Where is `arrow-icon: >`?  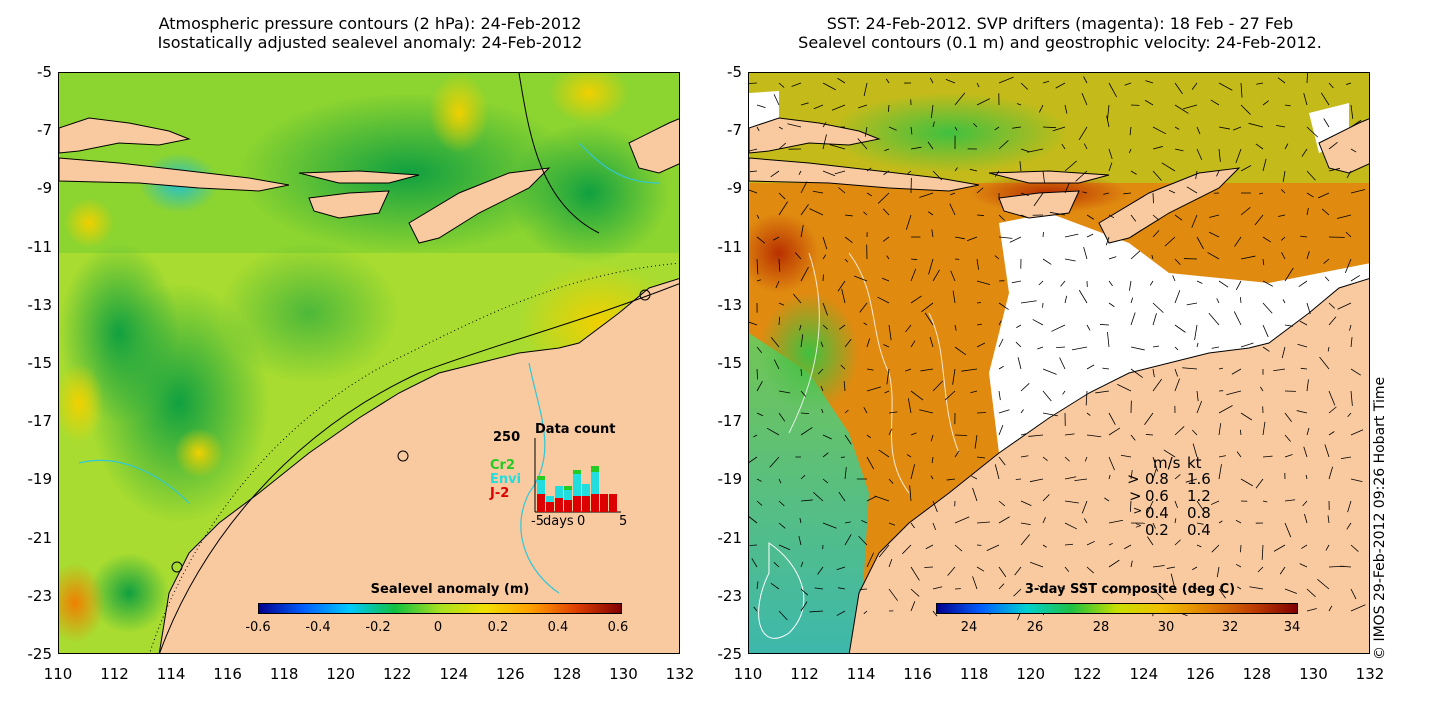 arrow-icon: > is located at coordinates (1133, 479).